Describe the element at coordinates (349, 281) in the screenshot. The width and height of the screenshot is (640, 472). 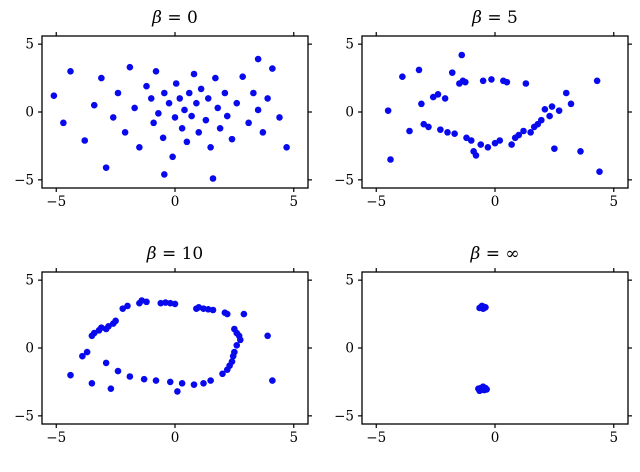
I see `y-tick-label: 5` at that location.